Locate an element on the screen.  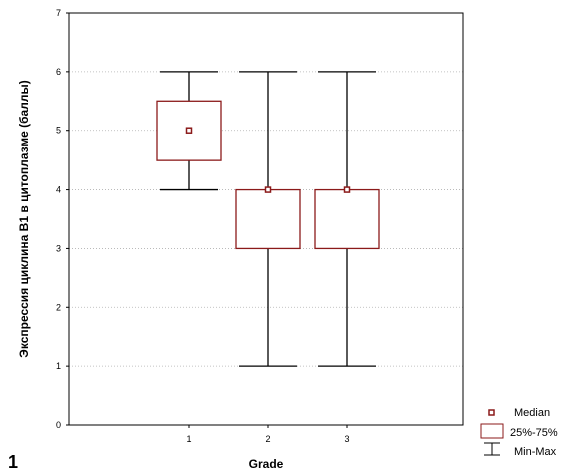
x-tick-label: 1 is located at coordinates (188, 439).